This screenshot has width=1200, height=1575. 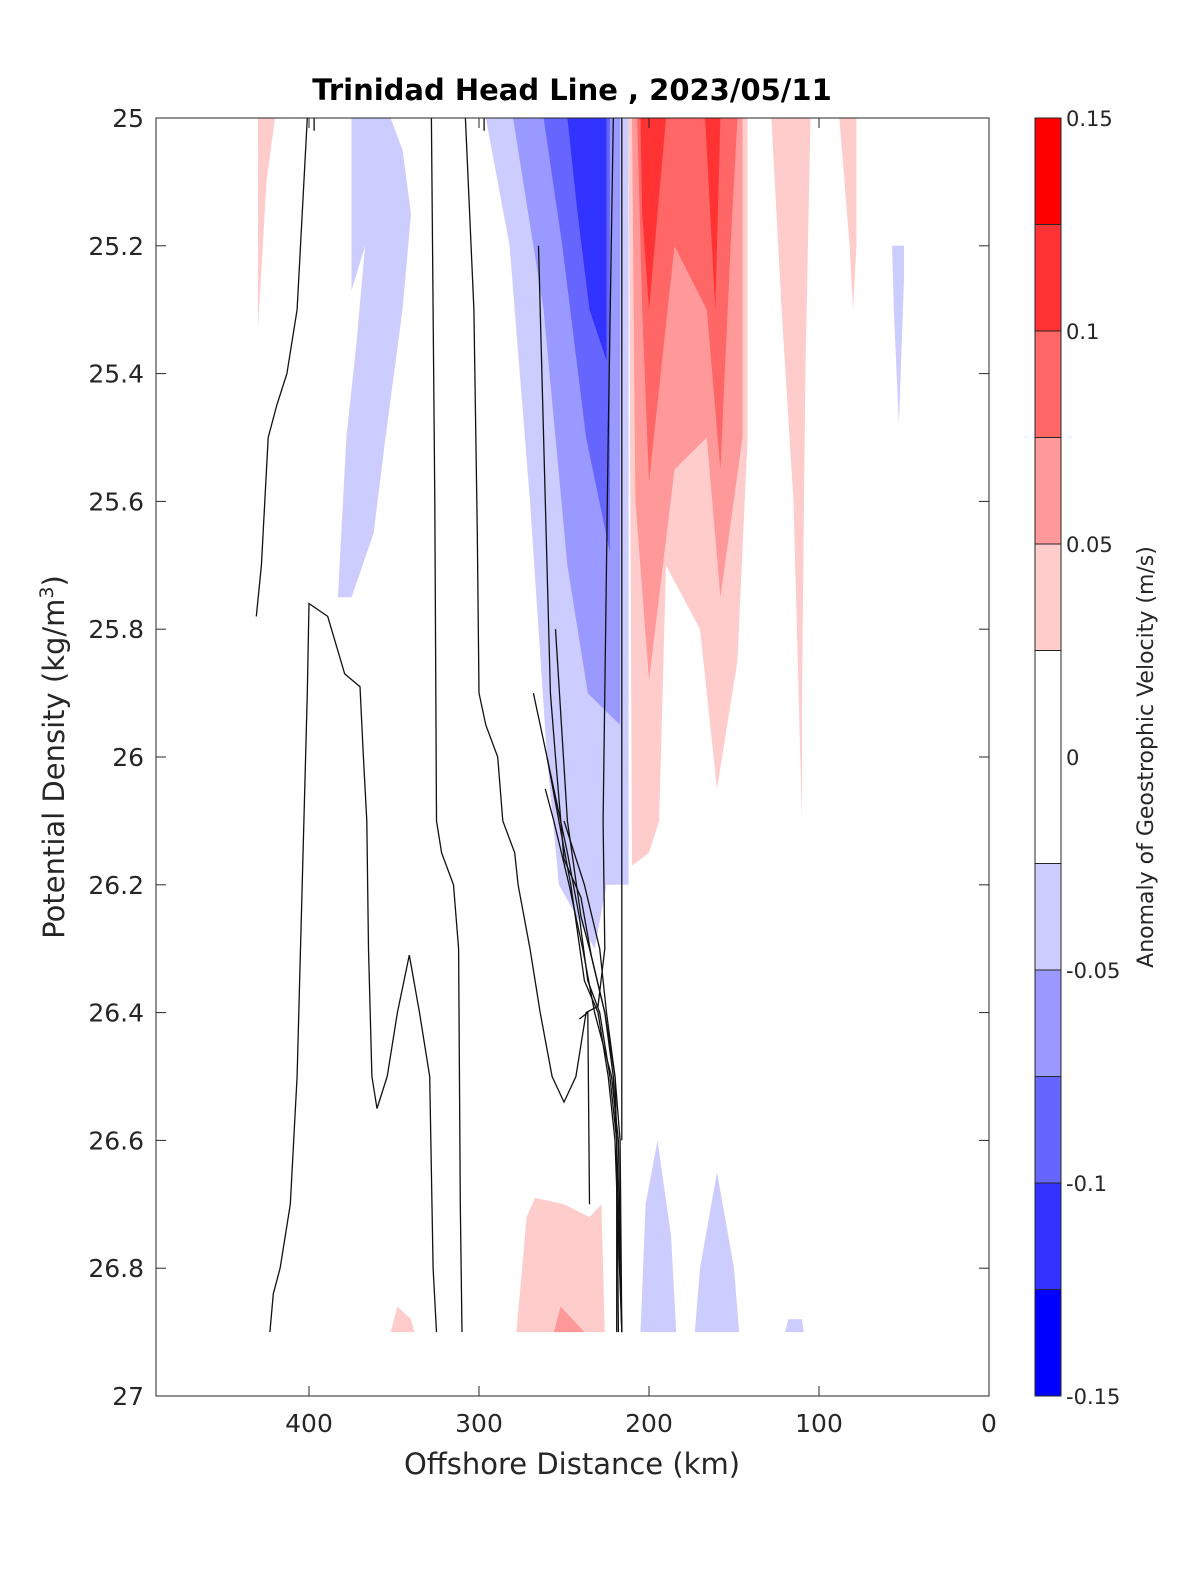 I want to click on colorbar-tick-label: 0, so click(x=1072, y=758).